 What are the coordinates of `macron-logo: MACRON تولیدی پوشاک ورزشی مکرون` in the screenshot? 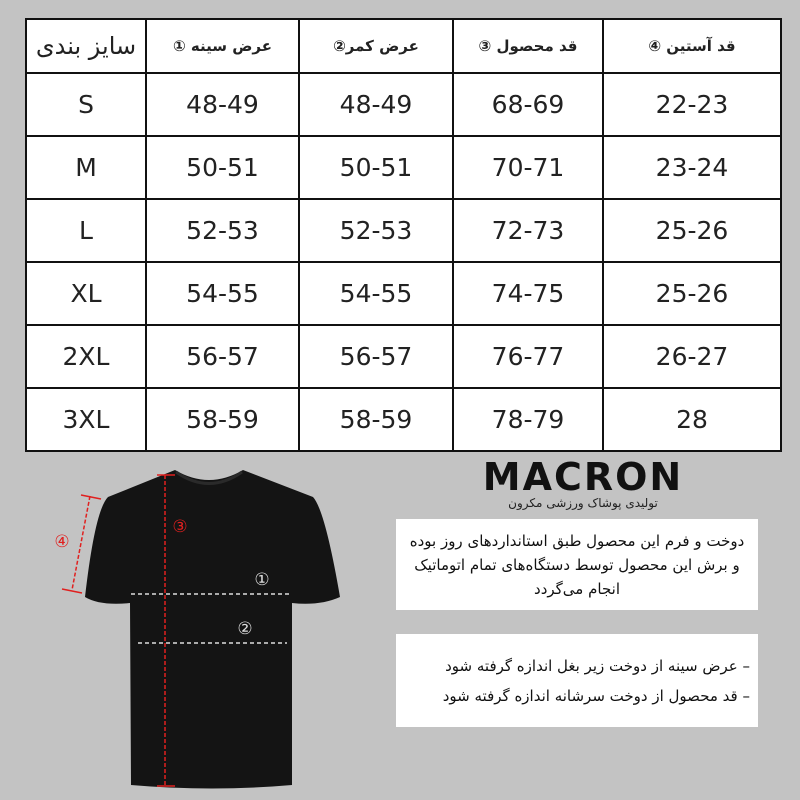 It's located at (583, 484).